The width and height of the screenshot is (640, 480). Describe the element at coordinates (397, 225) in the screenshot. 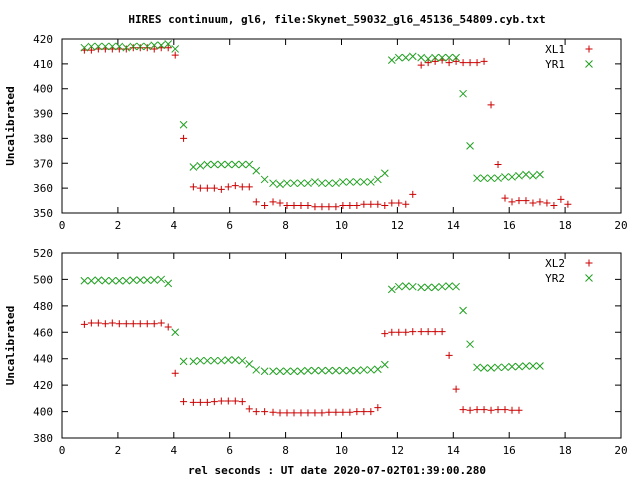

I see `x-tick-label: 12` at that location.